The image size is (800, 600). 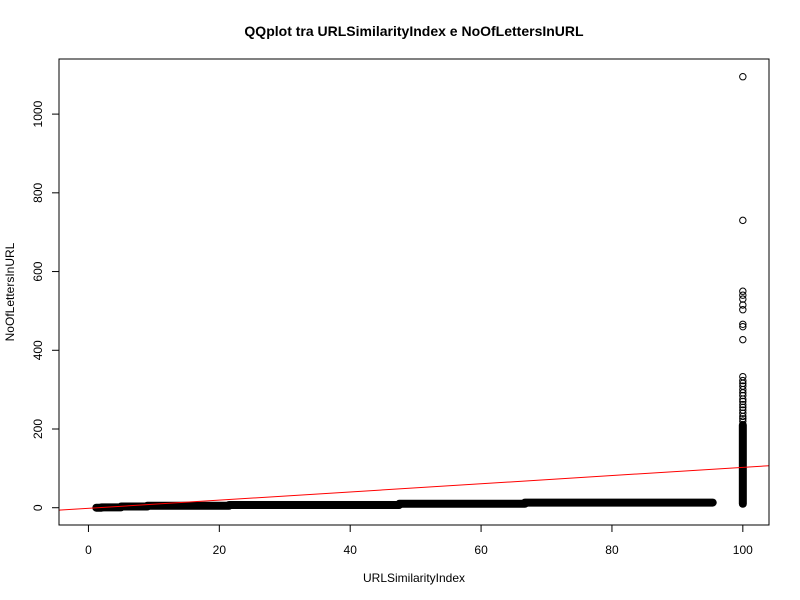 What do you see at coordinates (220, 550) in the screenshot?
I see `x-tick-label: 20` at bounding box center [220, 550].